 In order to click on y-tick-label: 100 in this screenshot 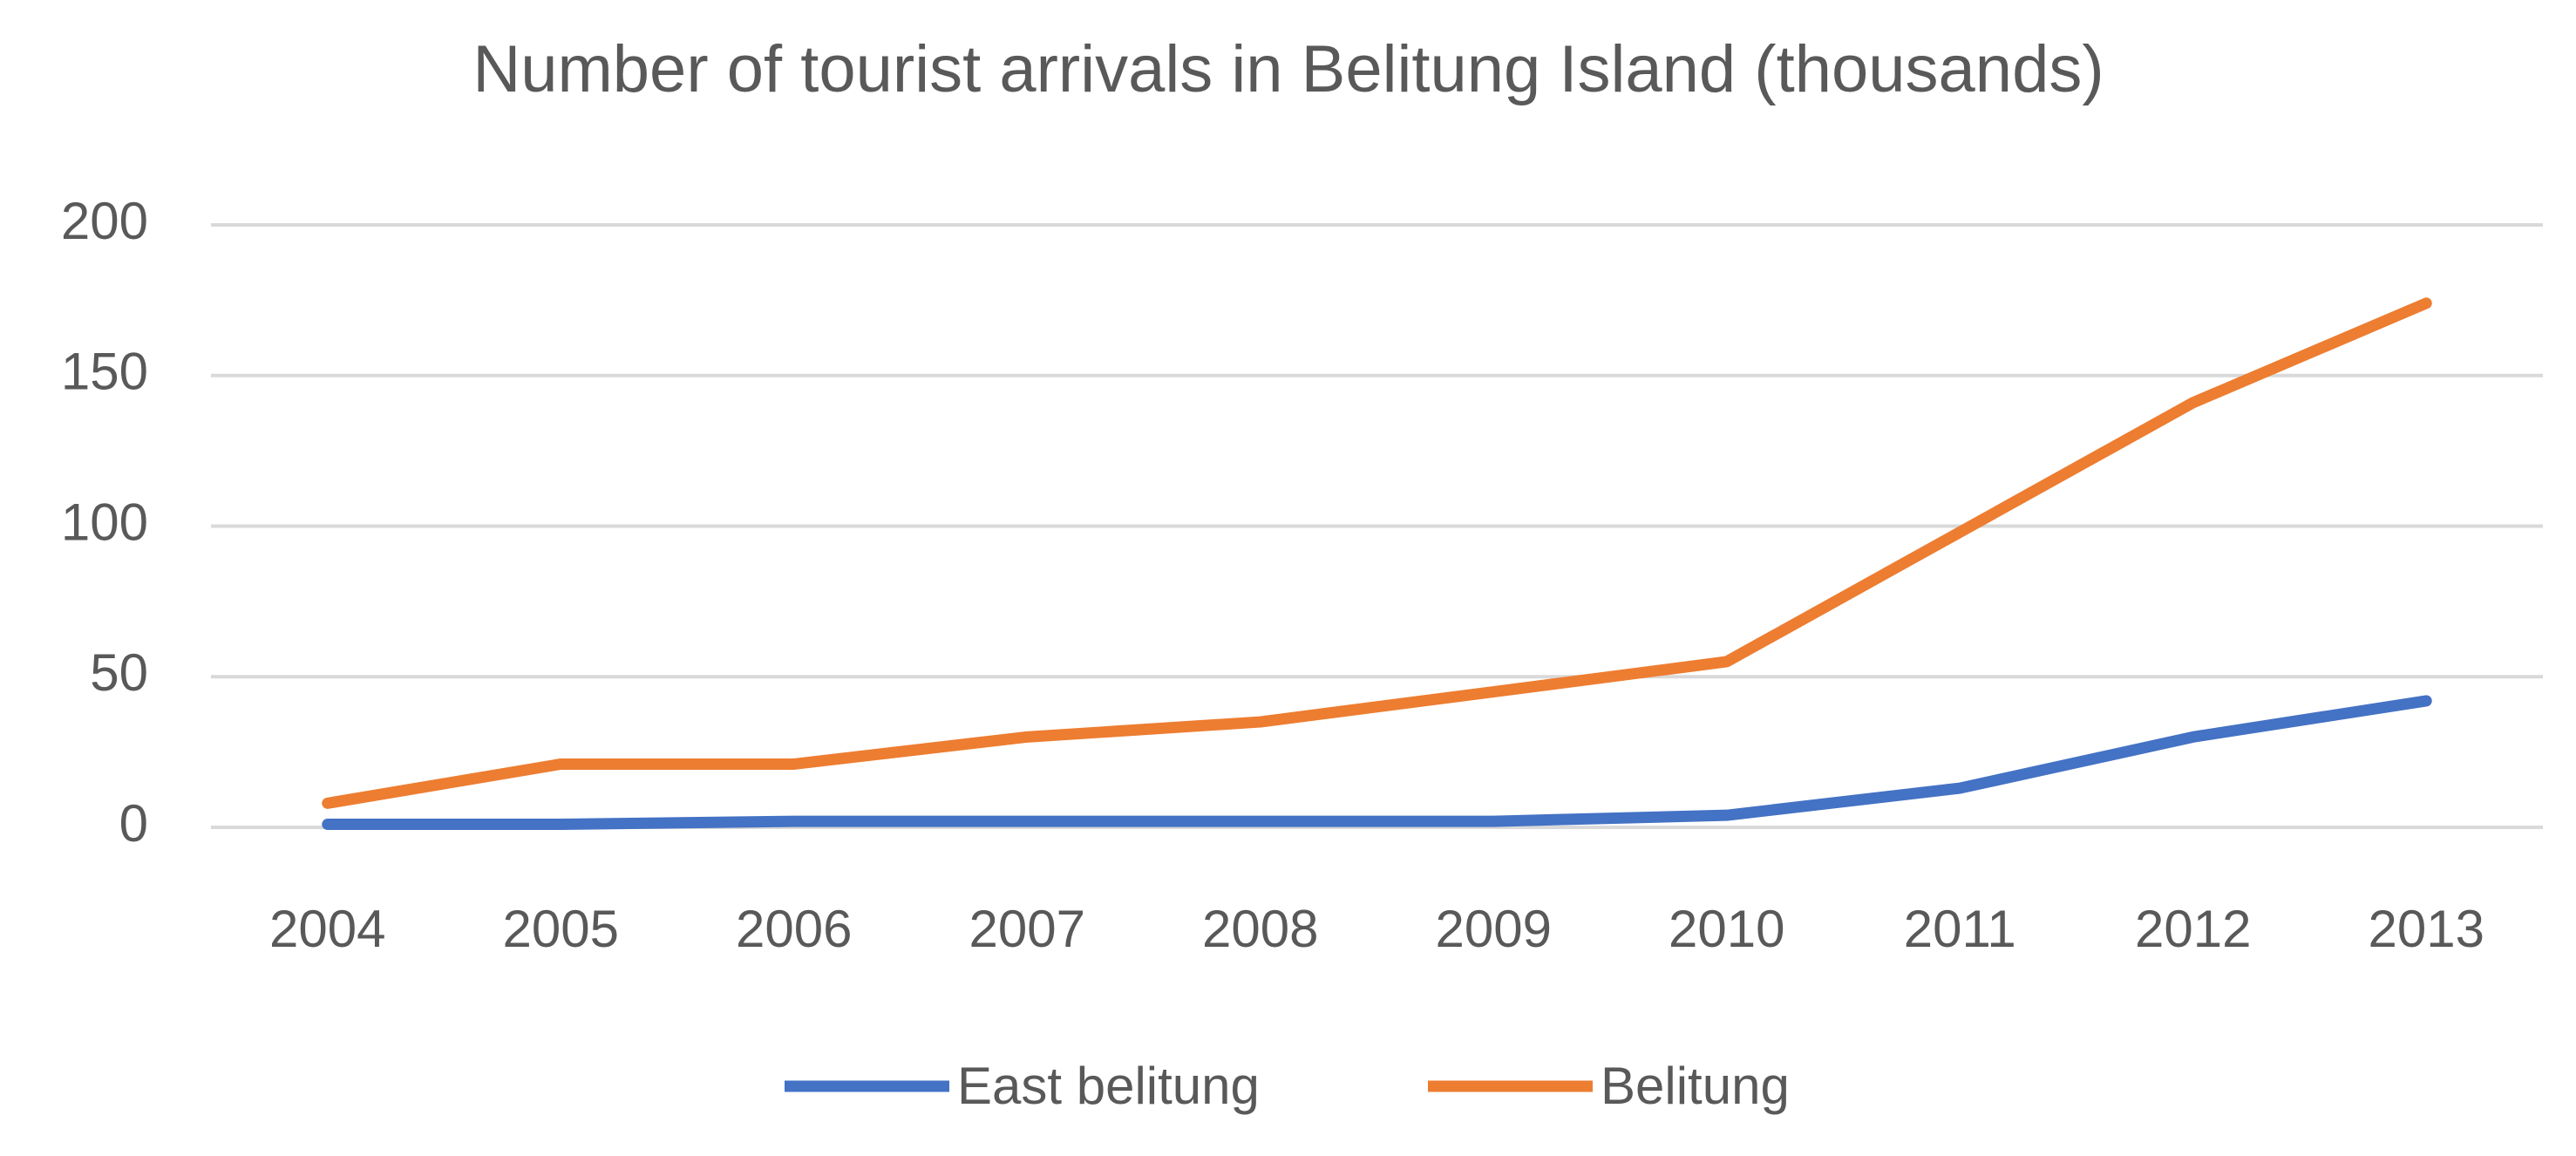, I will do `click(104, 522)`.